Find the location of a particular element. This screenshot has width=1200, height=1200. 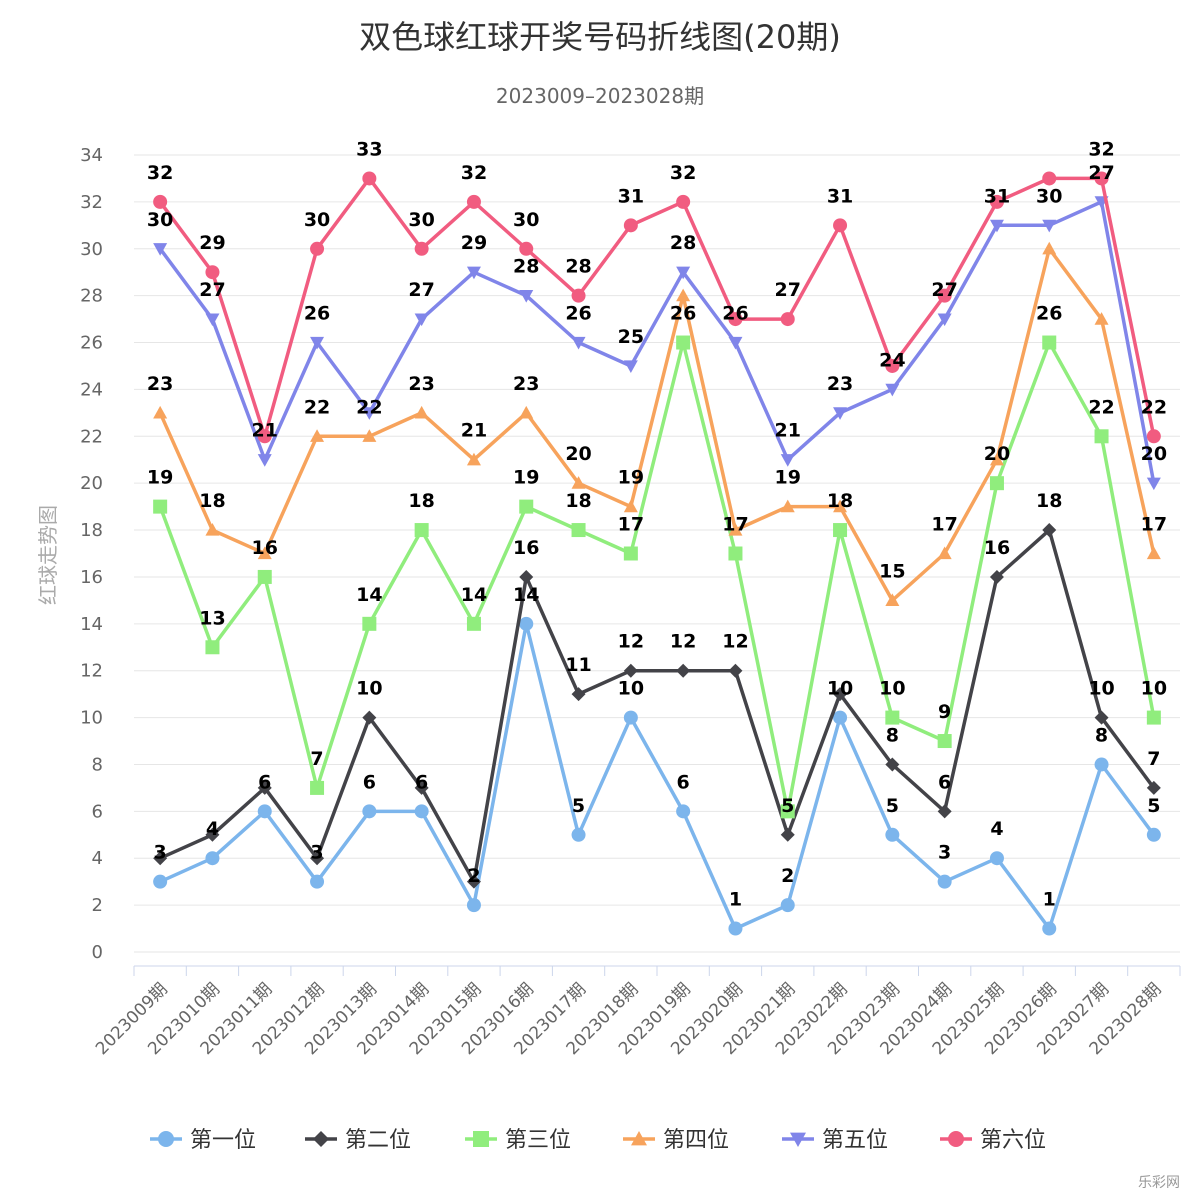

legend-item-3: 第三位 is located at coordinates (518, 1140).